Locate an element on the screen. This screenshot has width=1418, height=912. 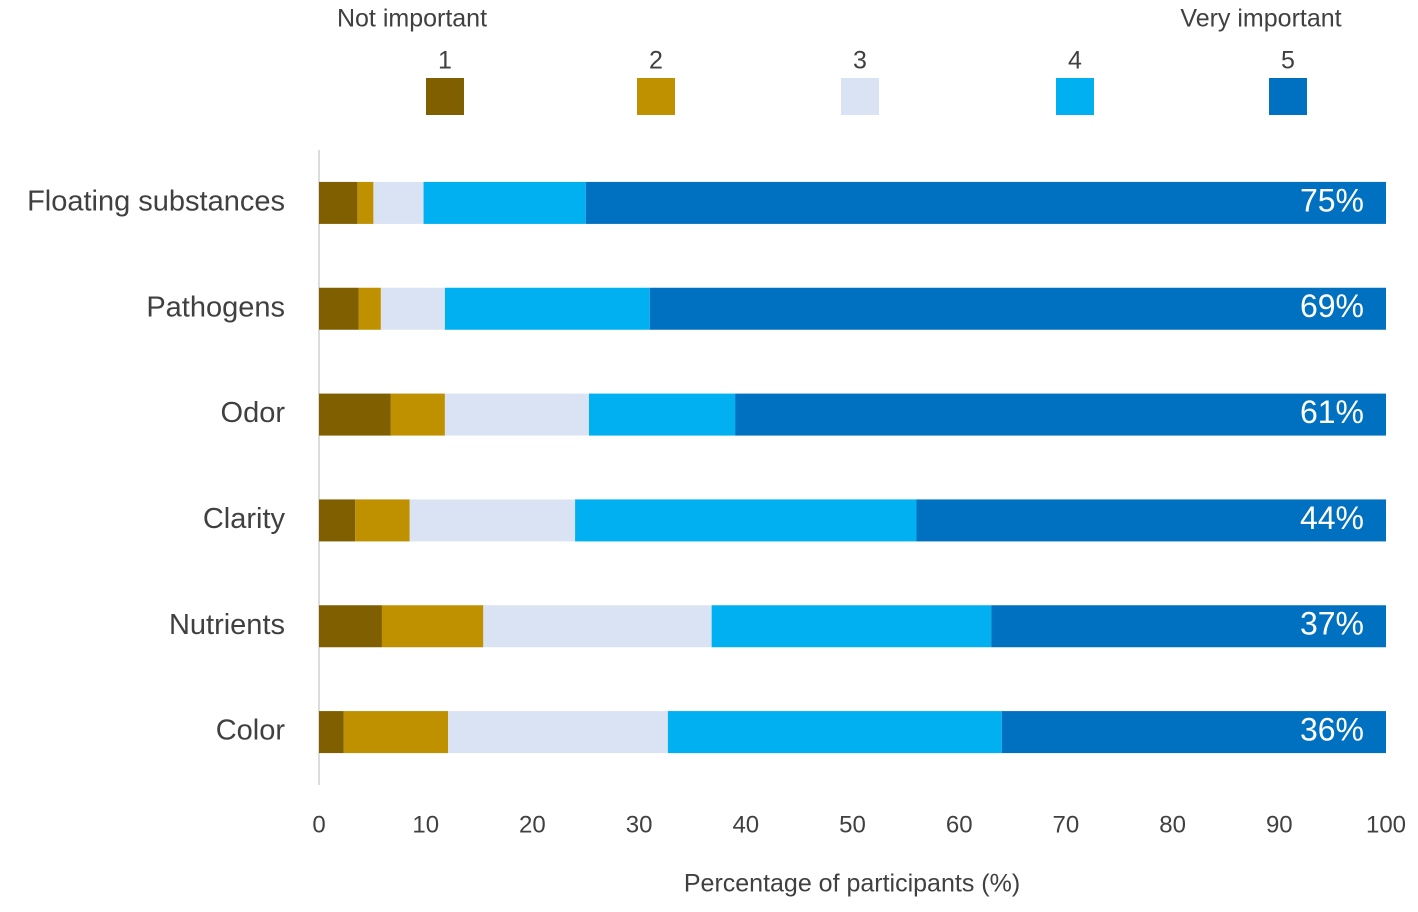
value-label: 75% is located at coordinates (1332, 200).